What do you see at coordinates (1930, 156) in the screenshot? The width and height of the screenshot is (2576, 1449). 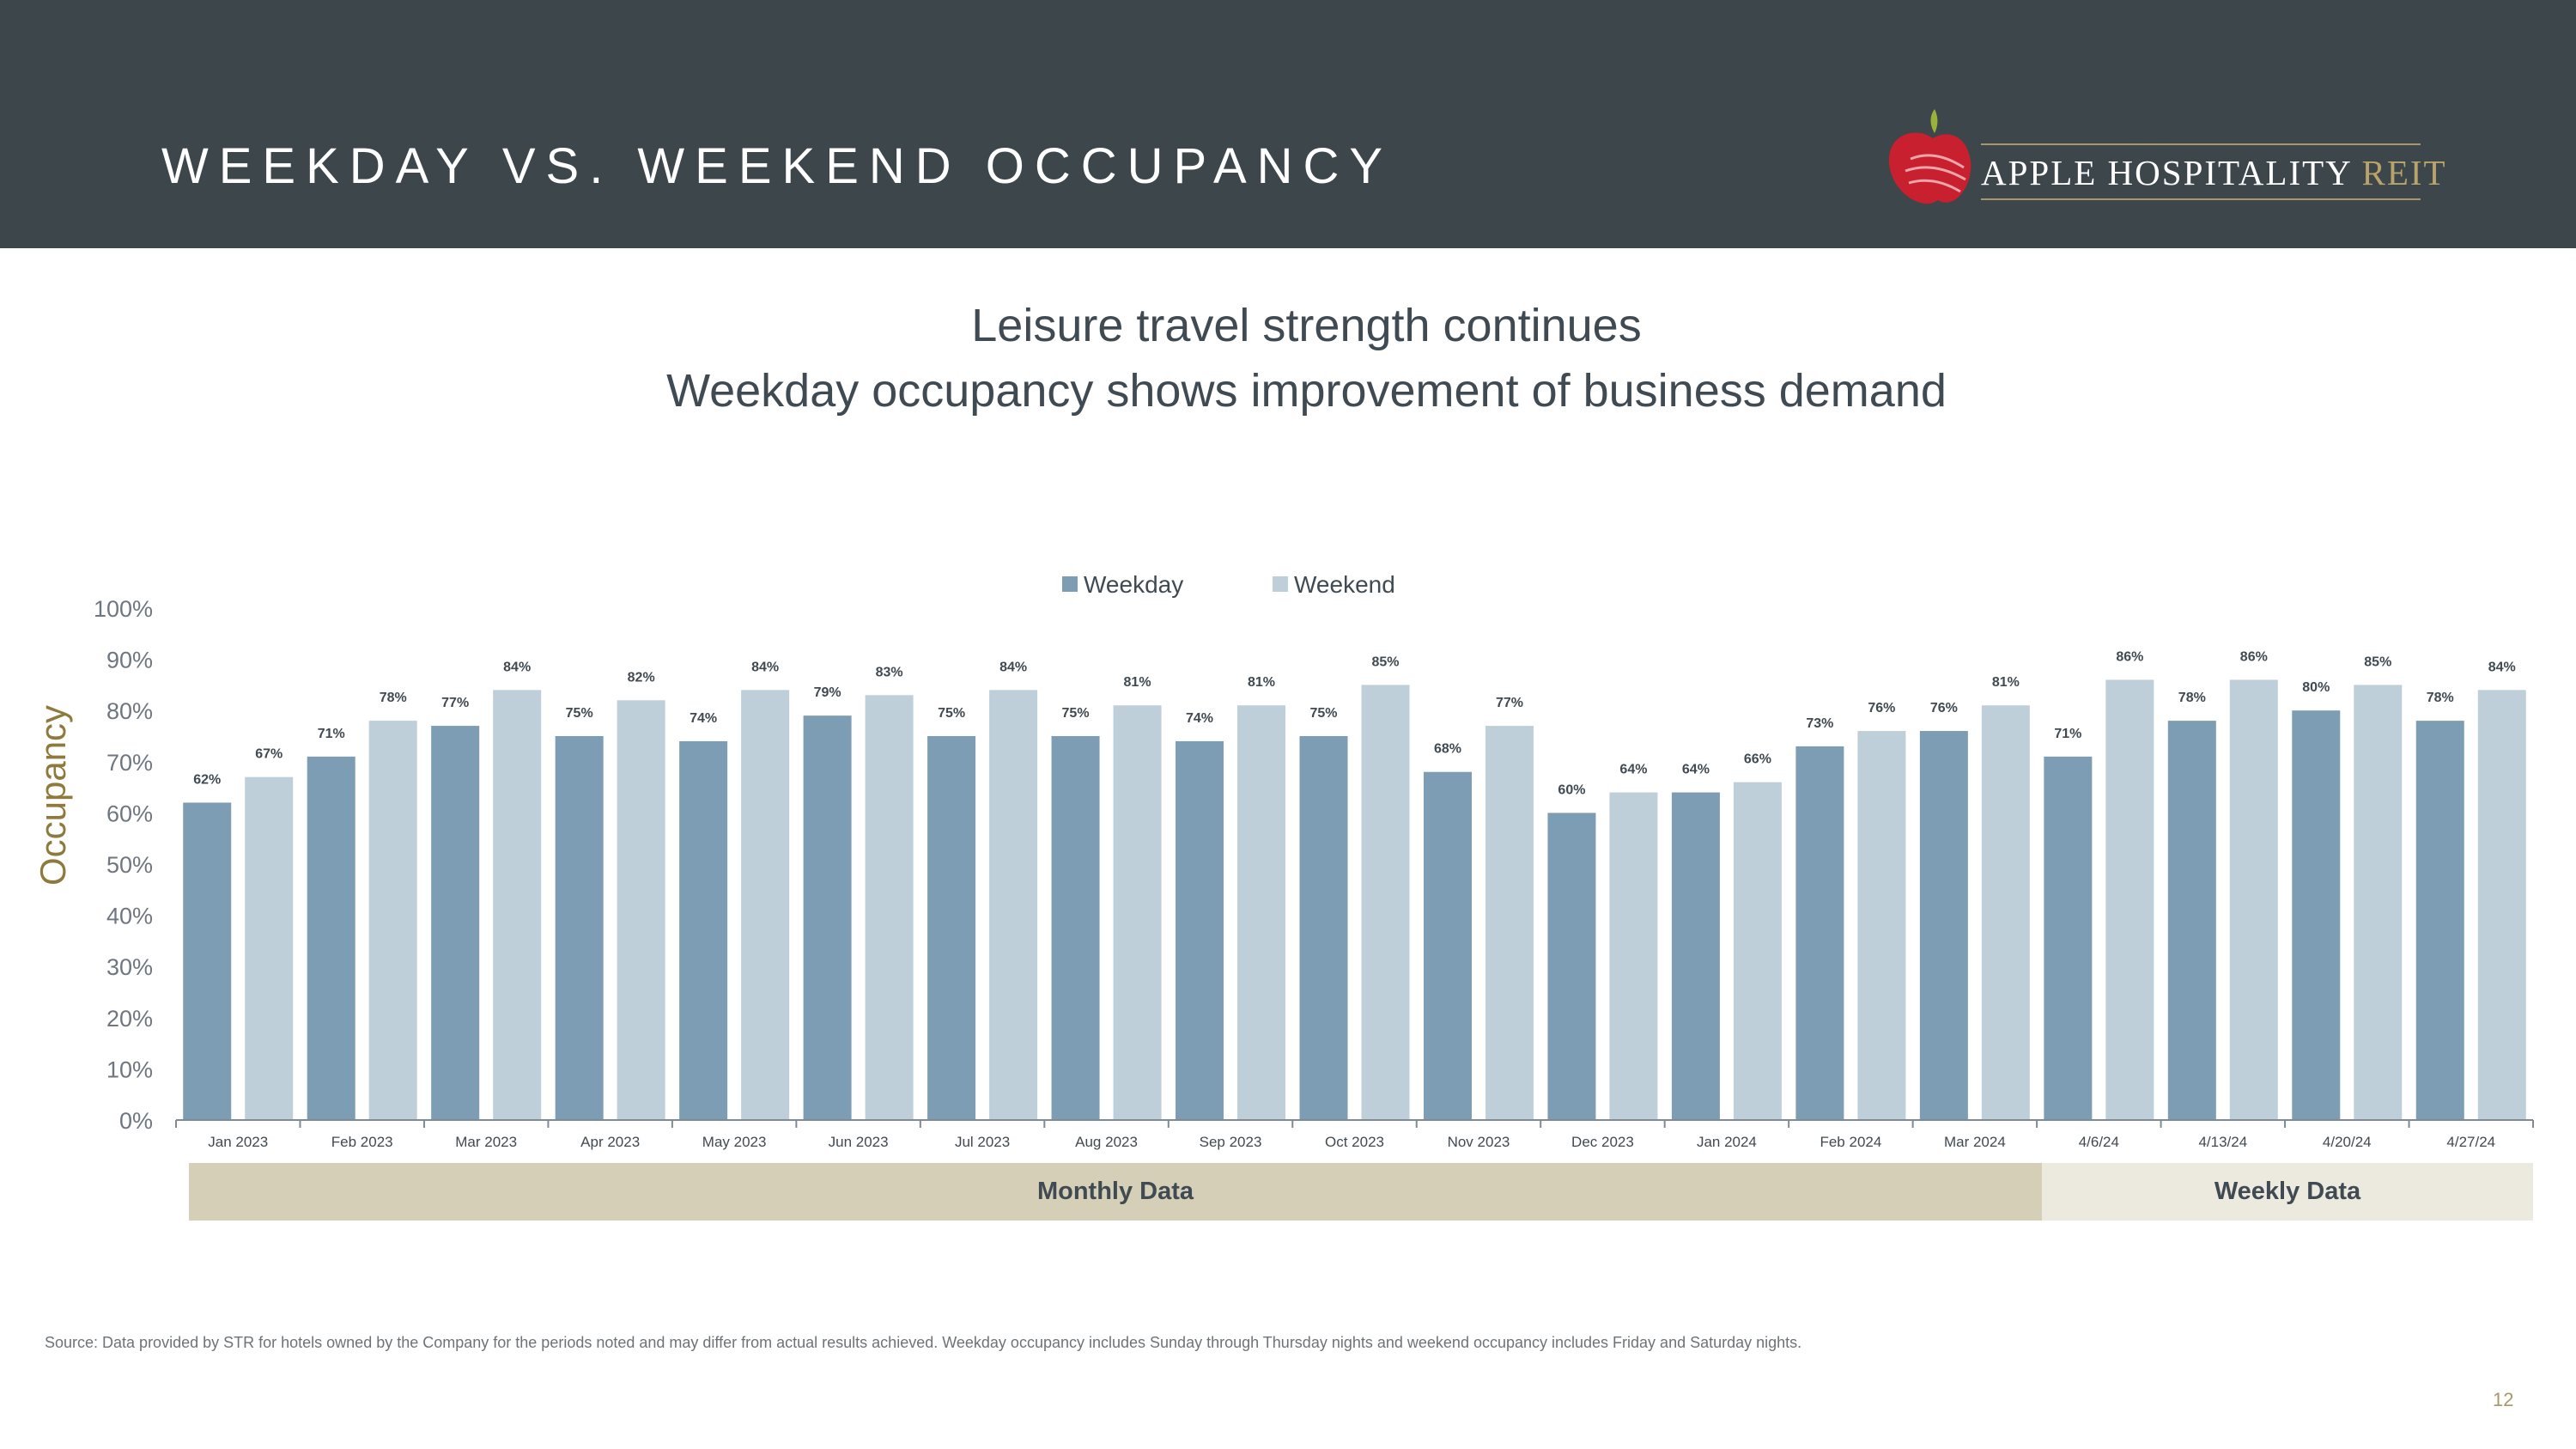 I see `apple-logo-icon` at bounding box center [1930, 156].